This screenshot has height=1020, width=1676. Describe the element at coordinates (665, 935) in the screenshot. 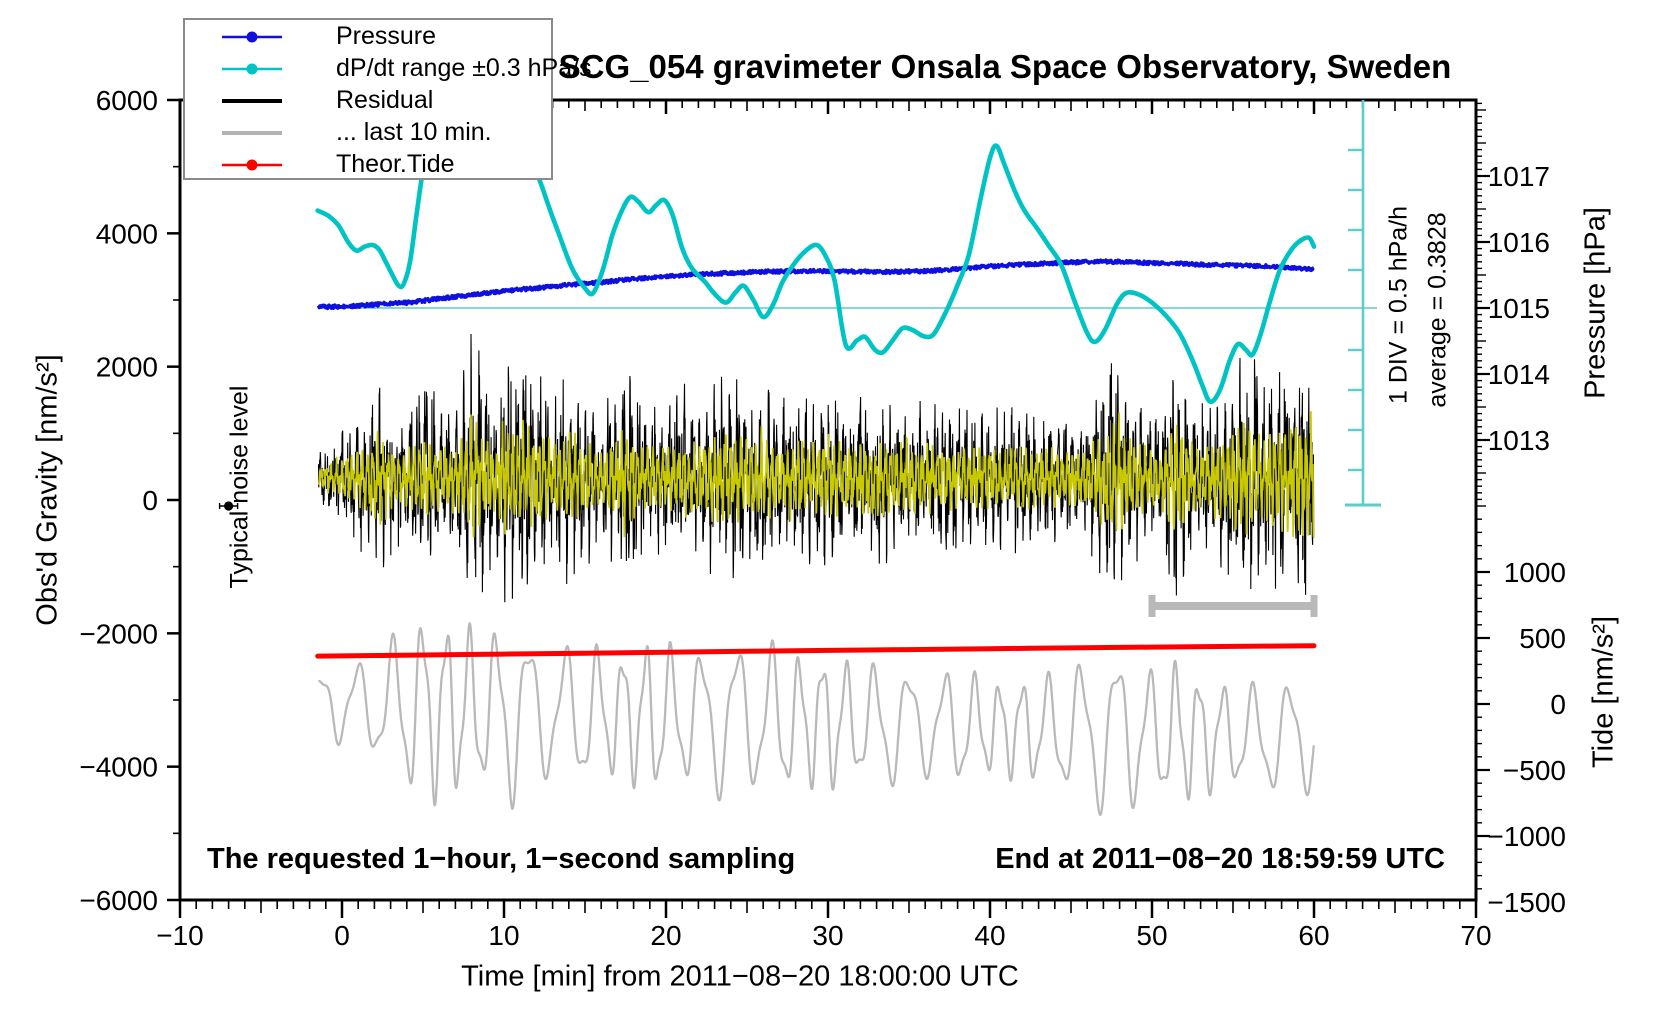

I see `svg-text: 20` at that location.